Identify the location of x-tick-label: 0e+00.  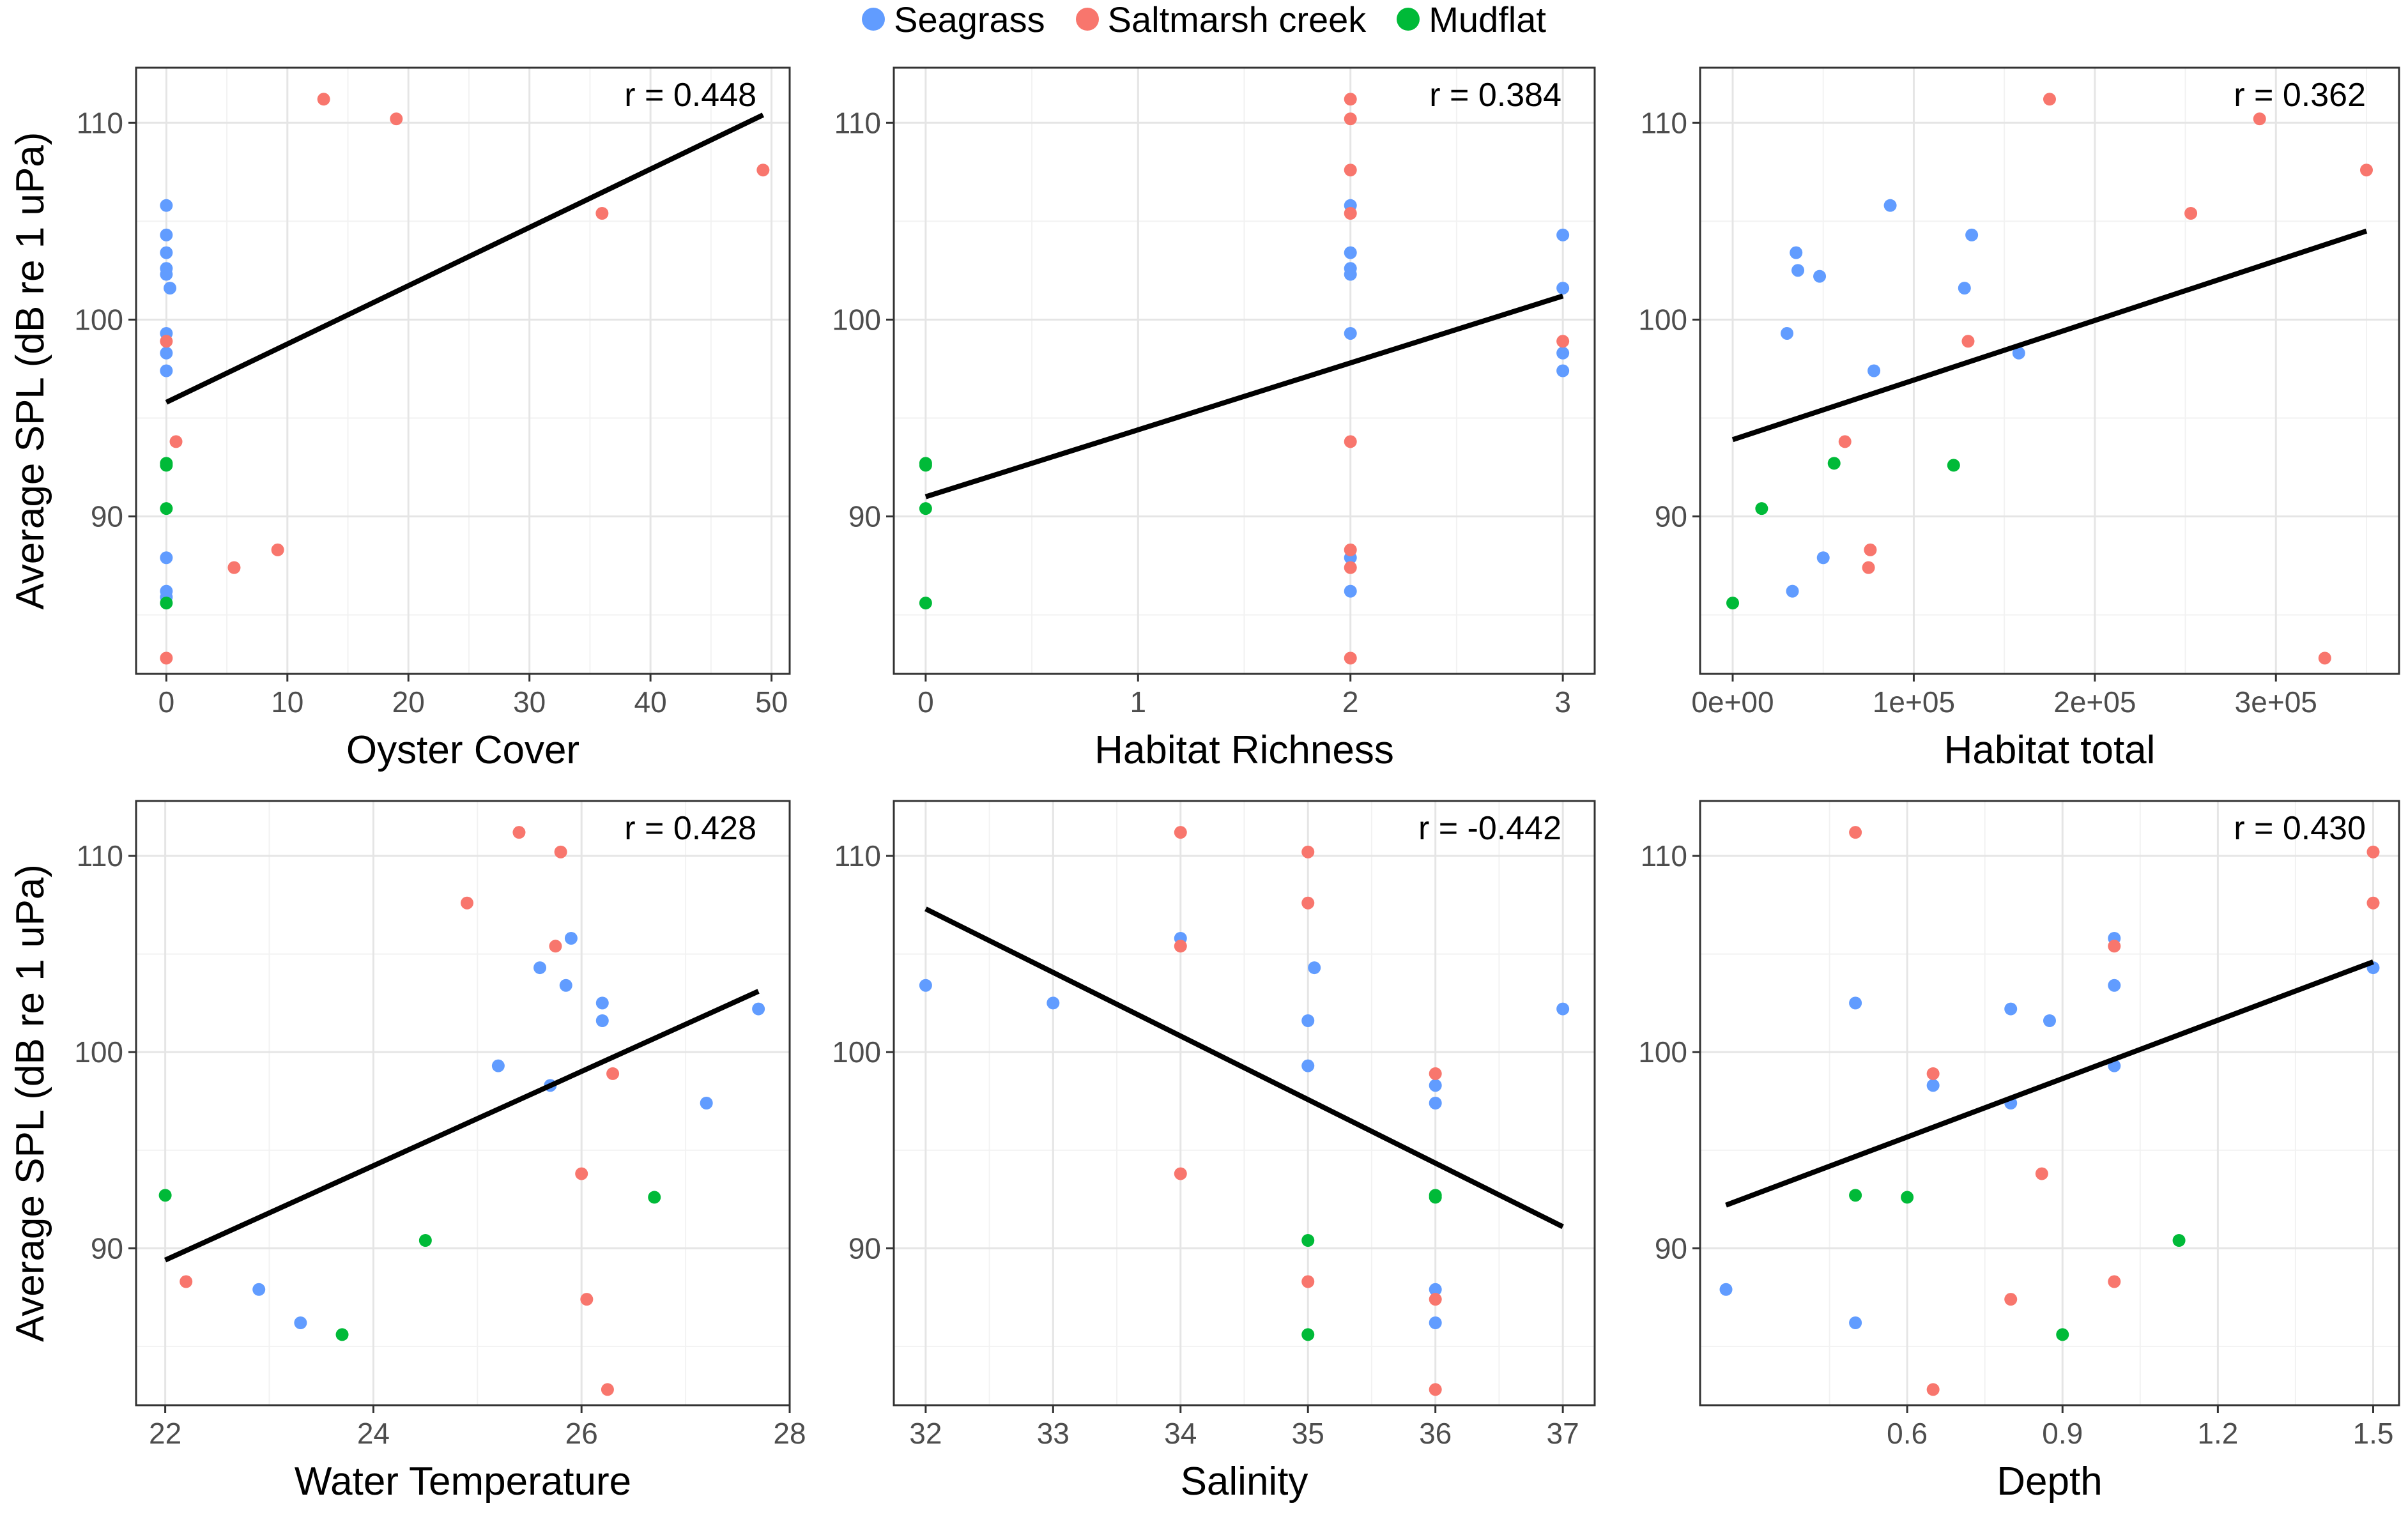
(1732, 702).